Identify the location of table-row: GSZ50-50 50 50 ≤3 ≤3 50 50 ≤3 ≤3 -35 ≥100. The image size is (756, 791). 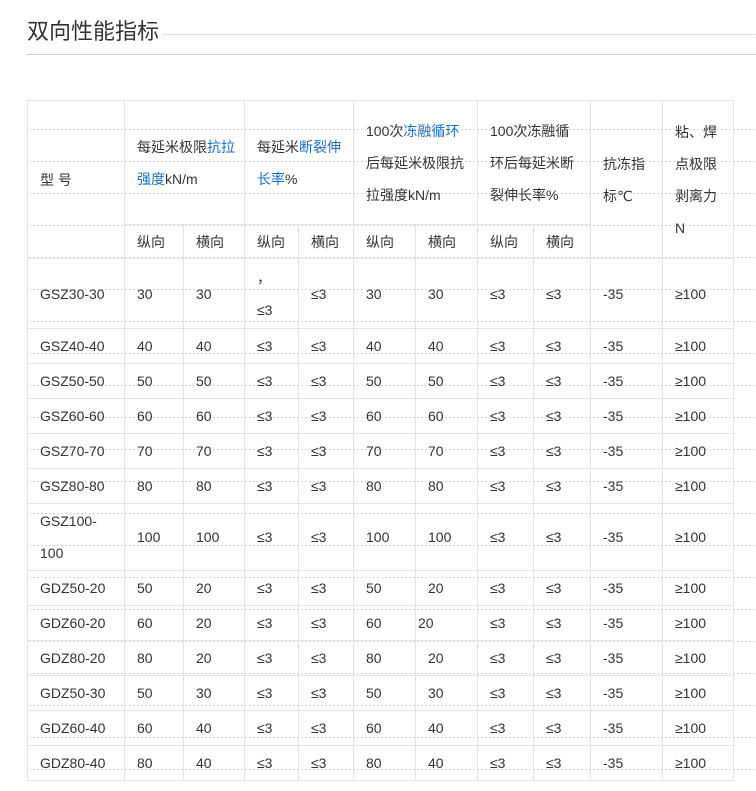
(380, 381).